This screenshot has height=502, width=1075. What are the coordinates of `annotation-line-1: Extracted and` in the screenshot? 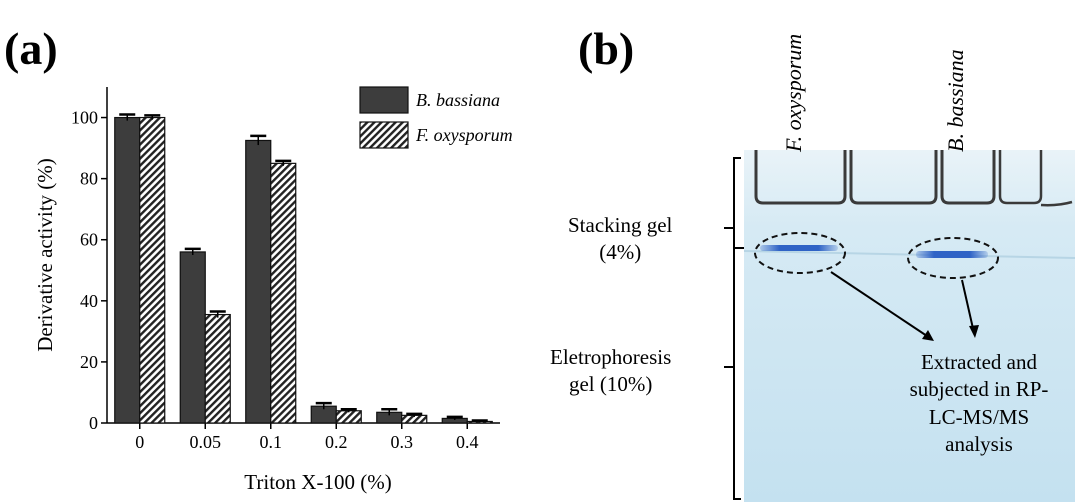 It's located at (979, 362).